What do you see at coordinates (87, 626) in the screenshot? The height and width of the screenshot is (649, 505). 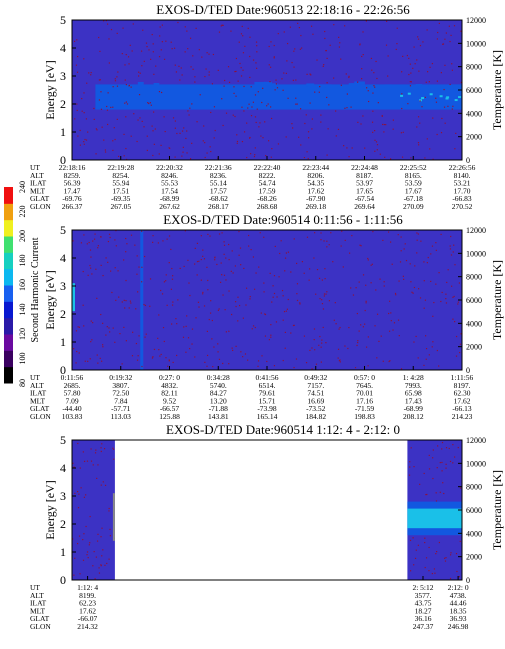 I see `table-cell: 214.32` at bounding box center [87, 626].